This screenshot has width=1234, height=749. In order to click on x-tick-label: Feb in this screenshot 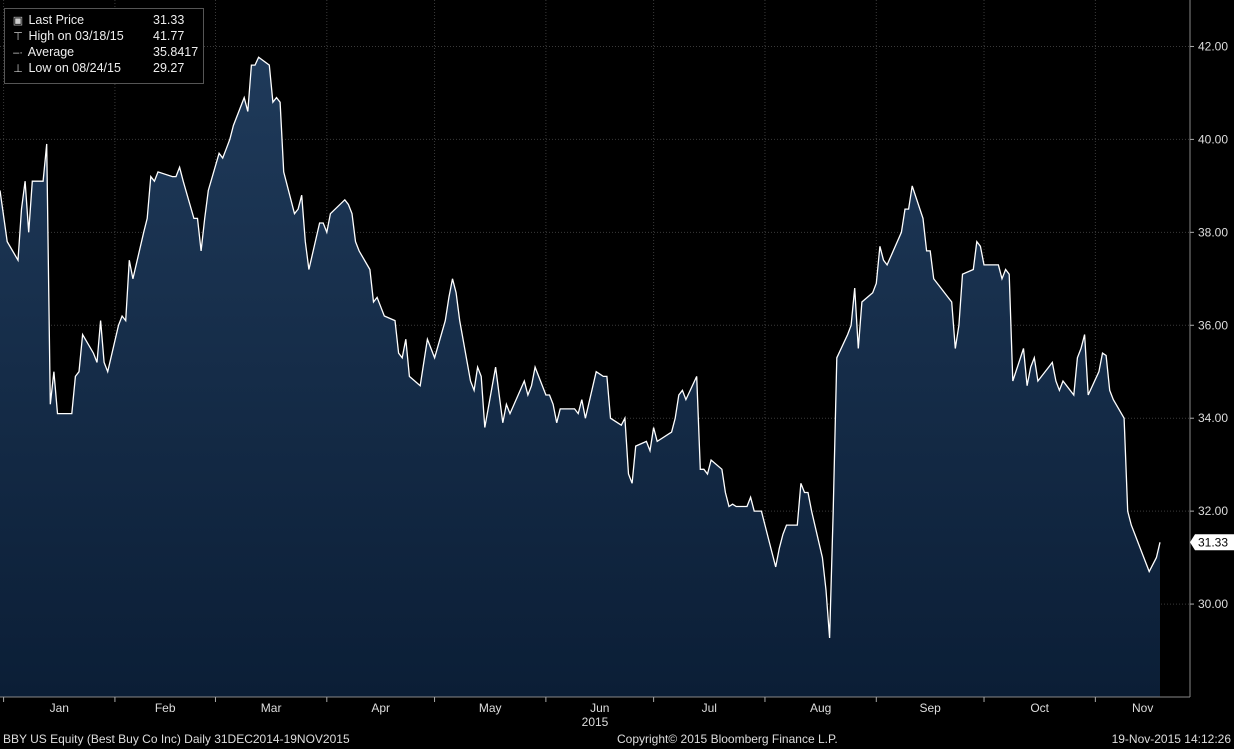, I will do `click(165, 708)`.